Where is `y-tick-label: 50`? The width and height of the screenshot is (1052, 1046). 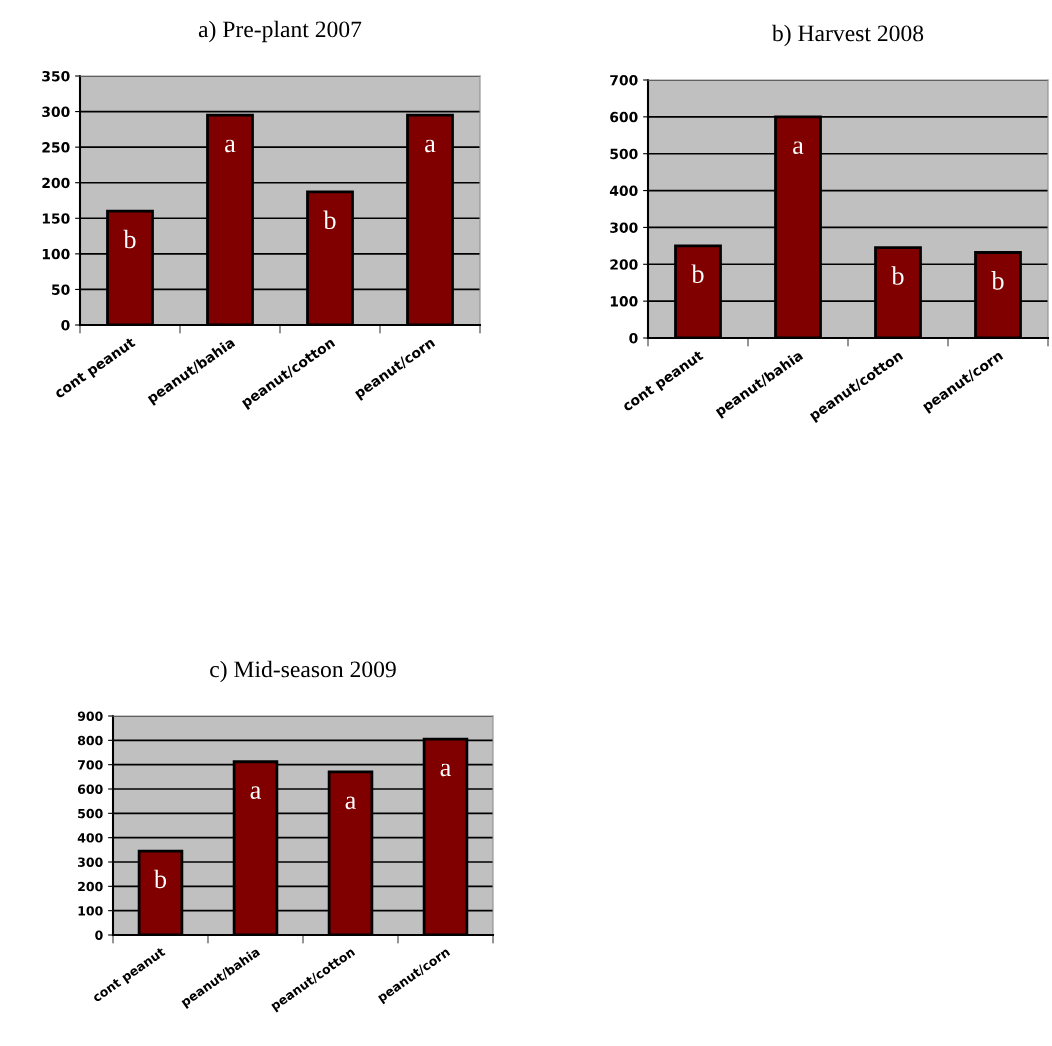
y-tick-label: 50 is located at coordinates (61, 289).